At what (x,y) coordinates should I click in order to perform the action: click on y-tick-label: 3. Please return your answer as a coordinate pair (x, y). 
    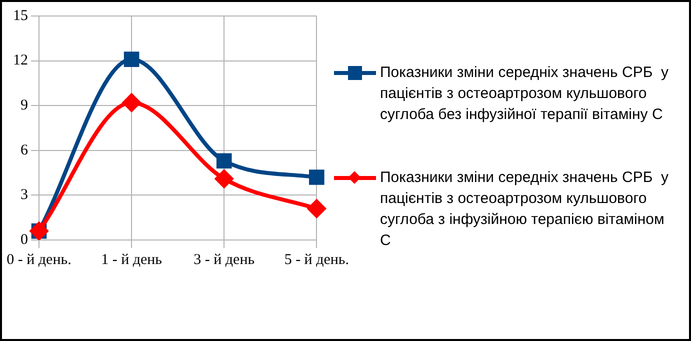
    Looking at the image, I should click on (24, 195).